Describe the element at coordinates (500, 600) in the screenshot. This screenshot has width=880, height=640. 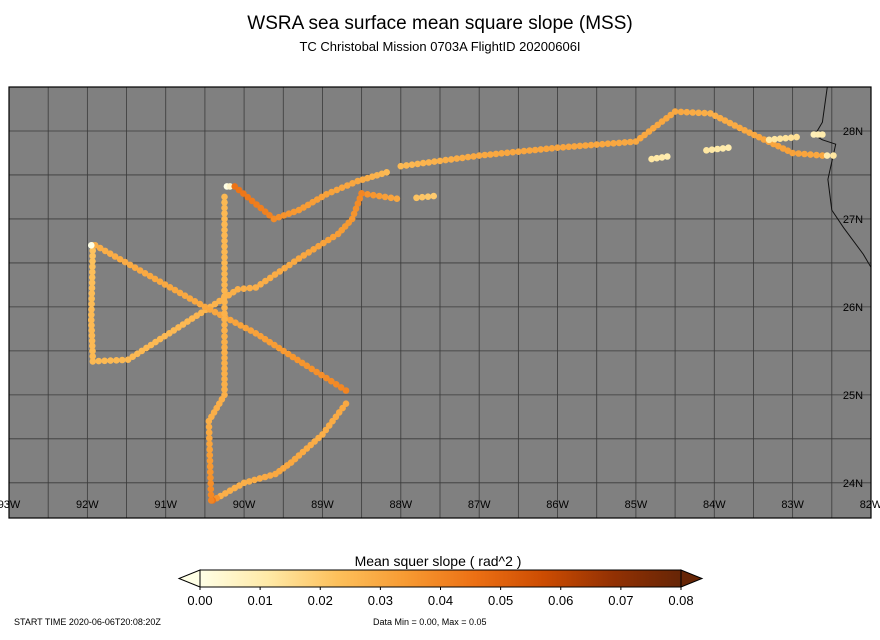
I see `colorbar-tick-label: 0.05` at that location.